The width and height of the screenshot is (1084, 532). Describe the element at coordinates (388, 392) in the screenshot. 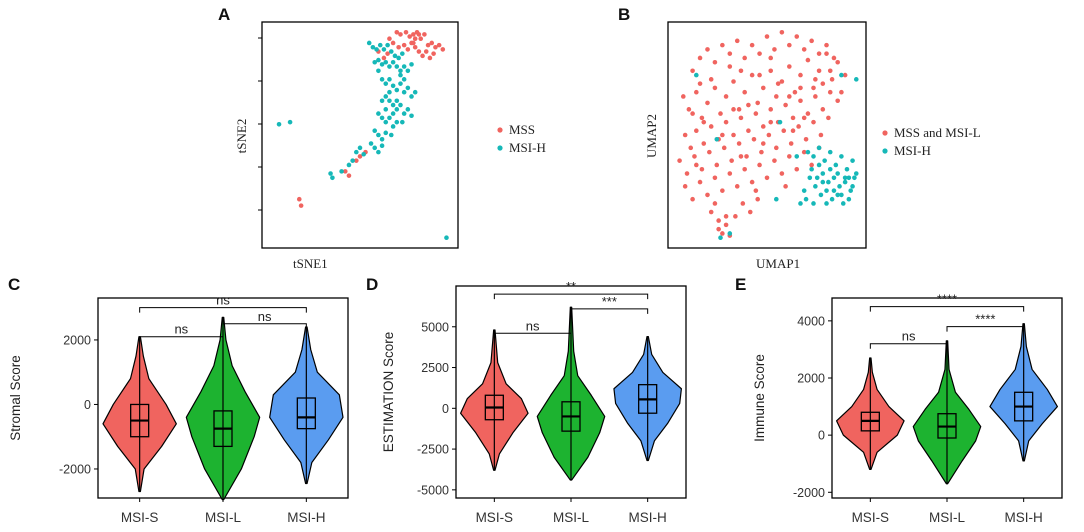

I see `y-axis-label: ESTIMATION Score` at that location.